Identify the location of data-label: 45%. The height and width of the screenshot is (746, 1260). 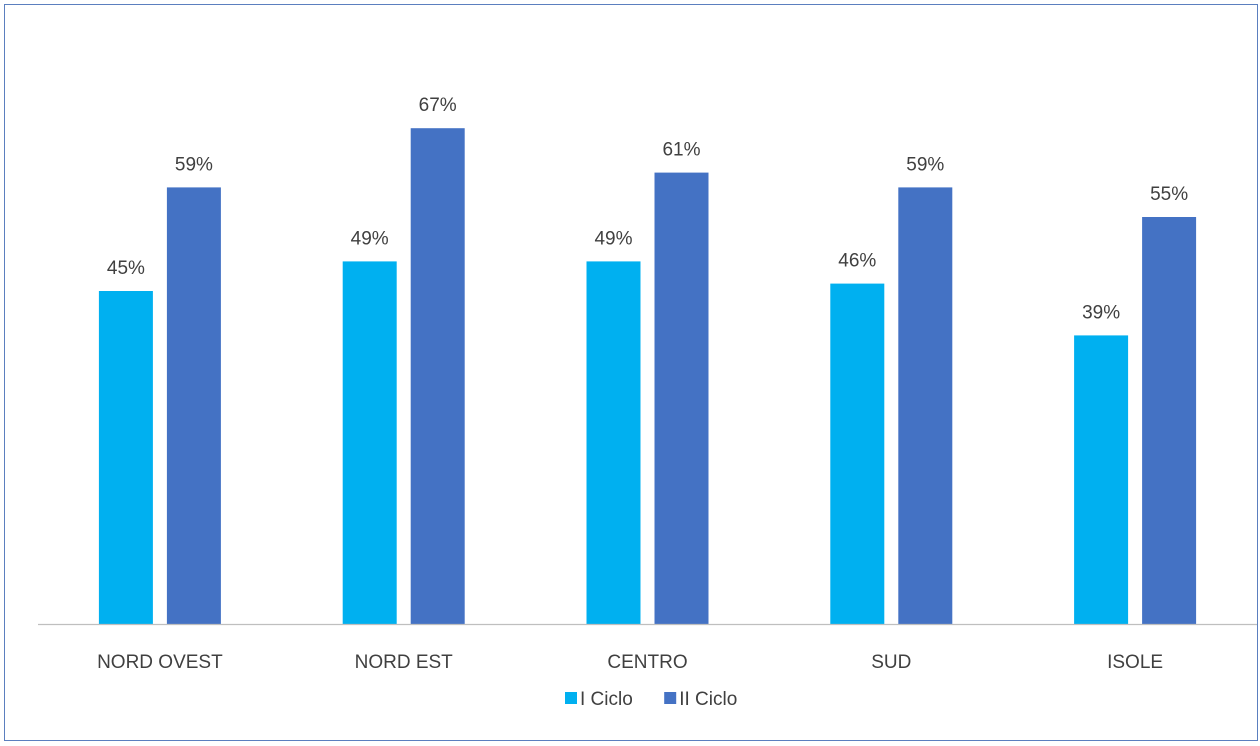
(126, 268).